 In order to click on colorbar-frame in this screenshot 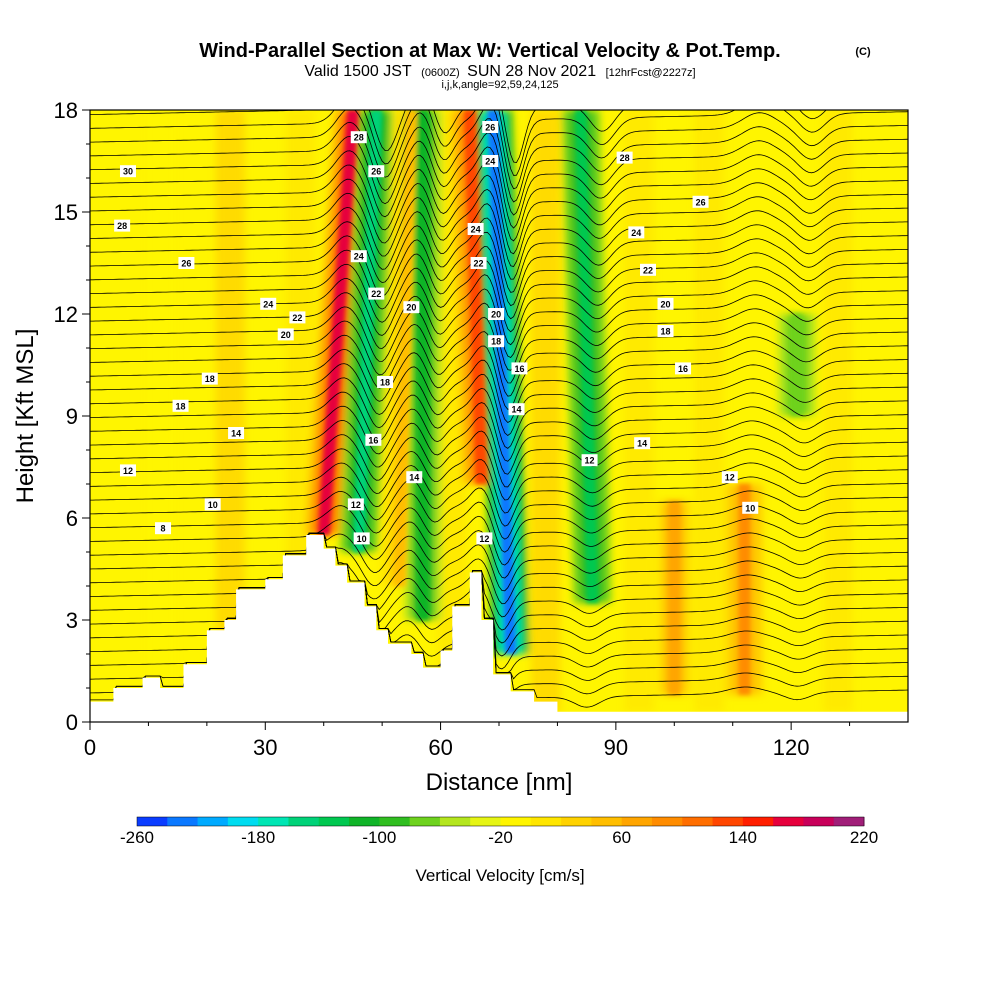, I will do `click(500, 821)`.